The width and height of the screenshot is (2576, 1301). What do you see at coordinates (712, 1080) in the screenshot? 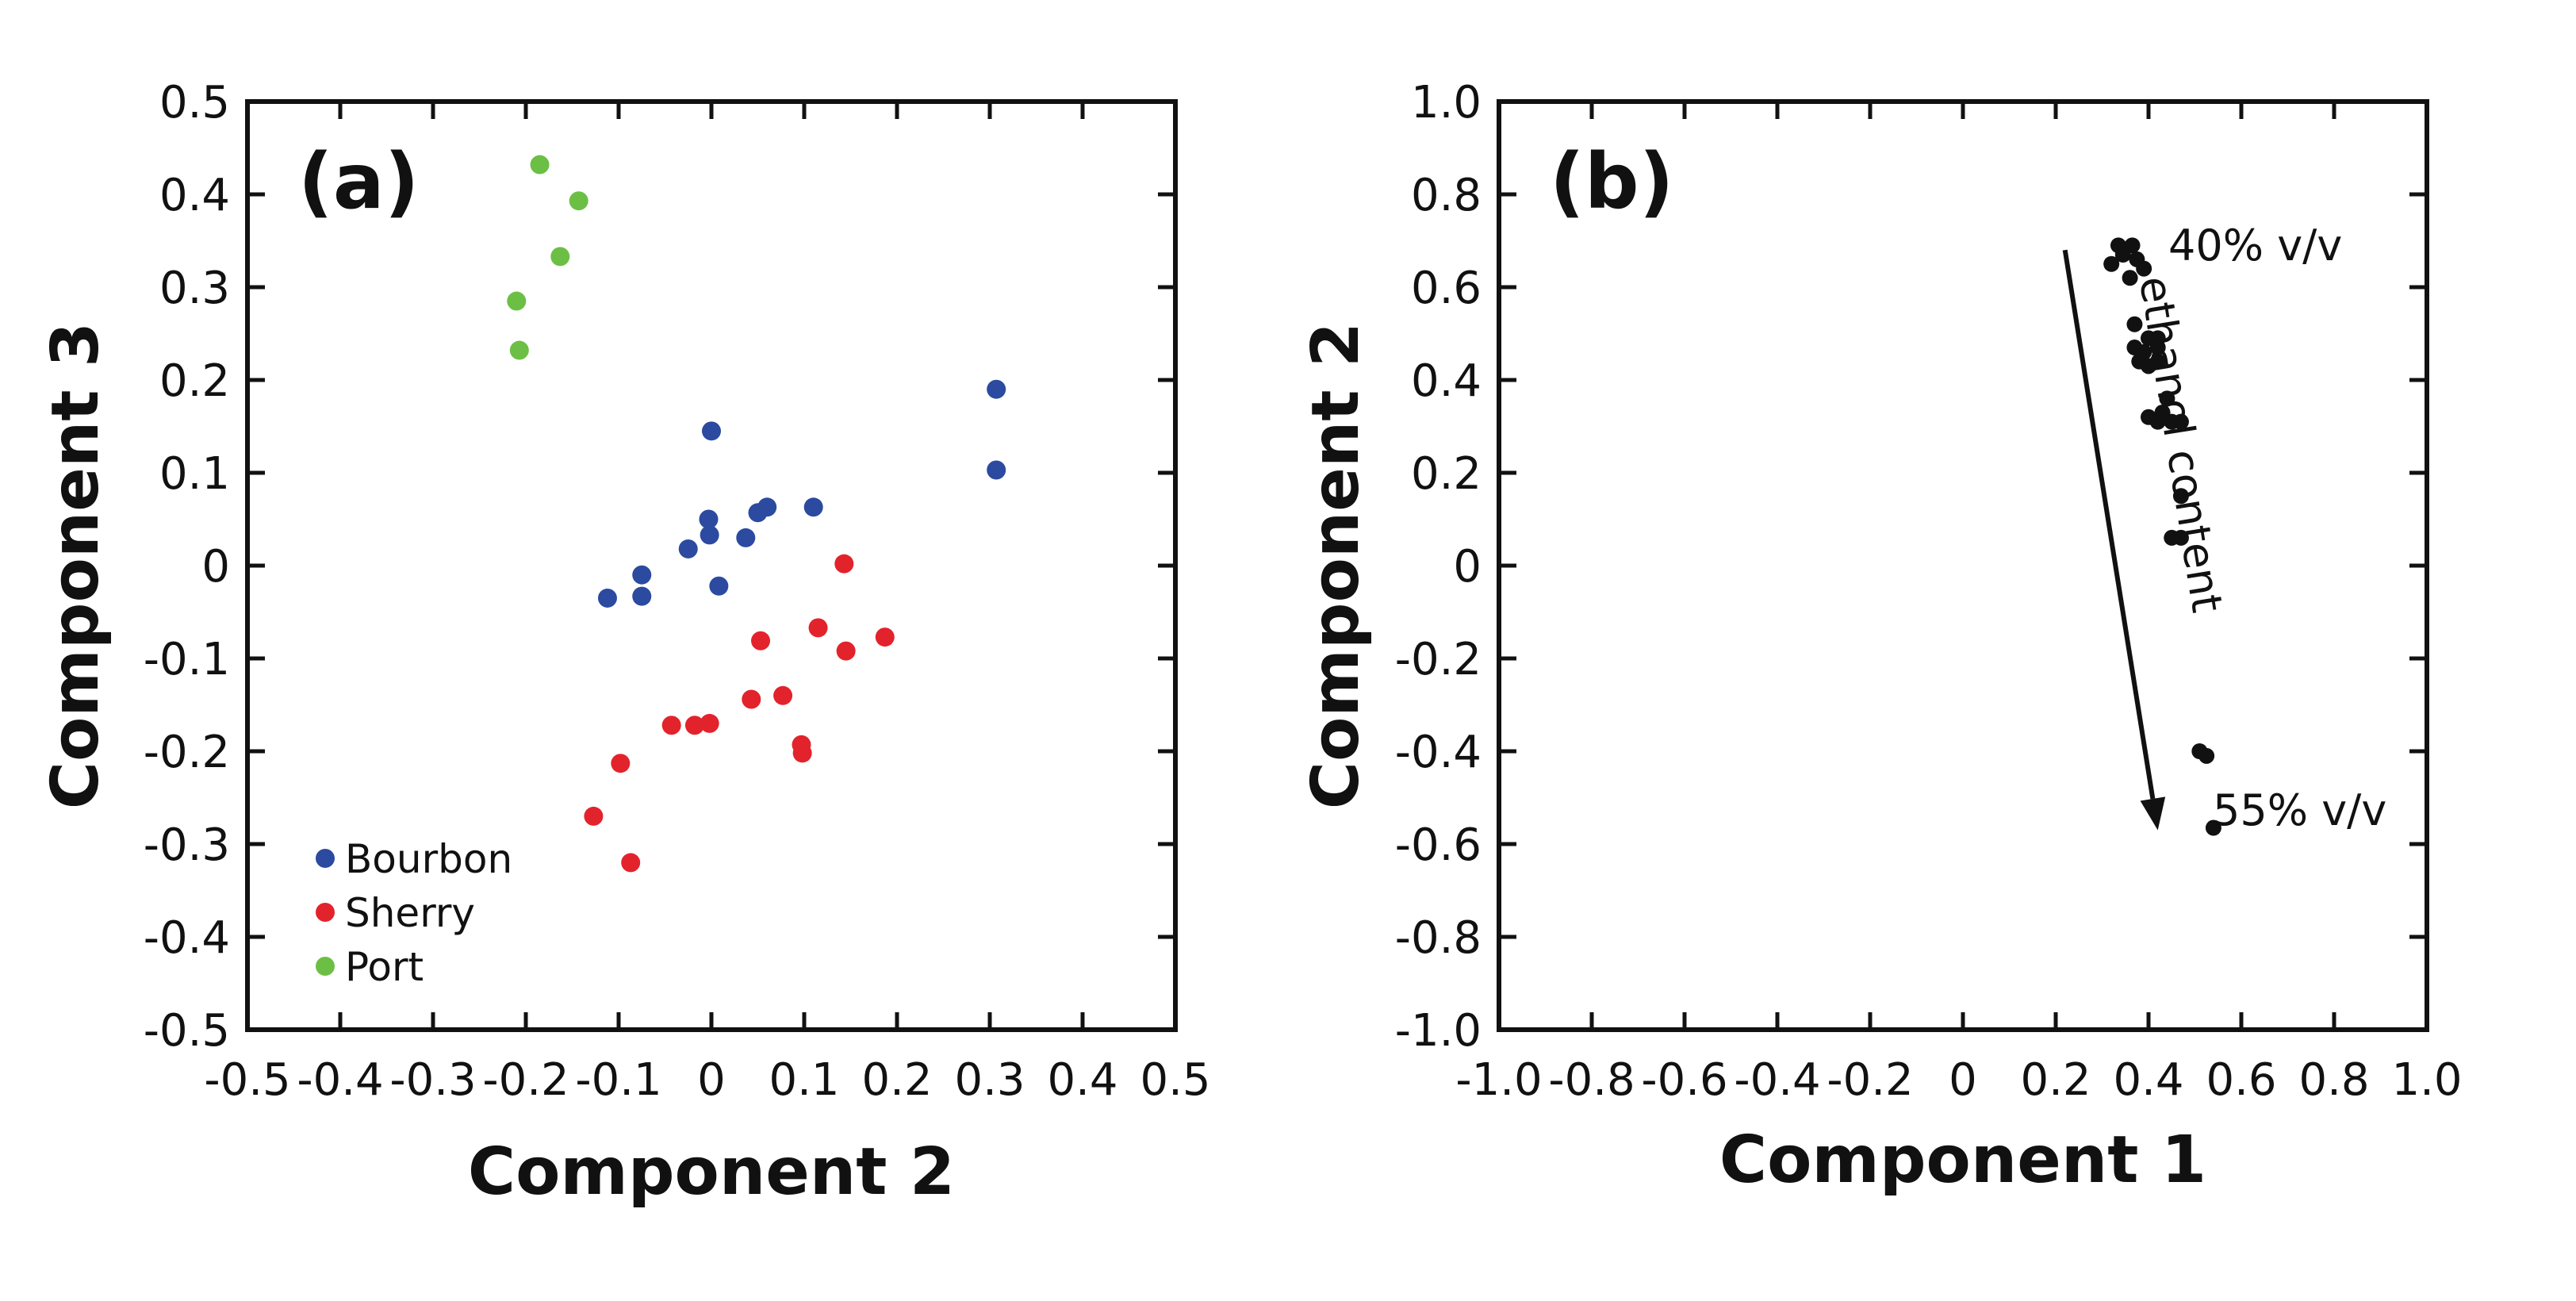
I see `panel-a-x-tick-label: 0` at bounding box center [712, 1080].